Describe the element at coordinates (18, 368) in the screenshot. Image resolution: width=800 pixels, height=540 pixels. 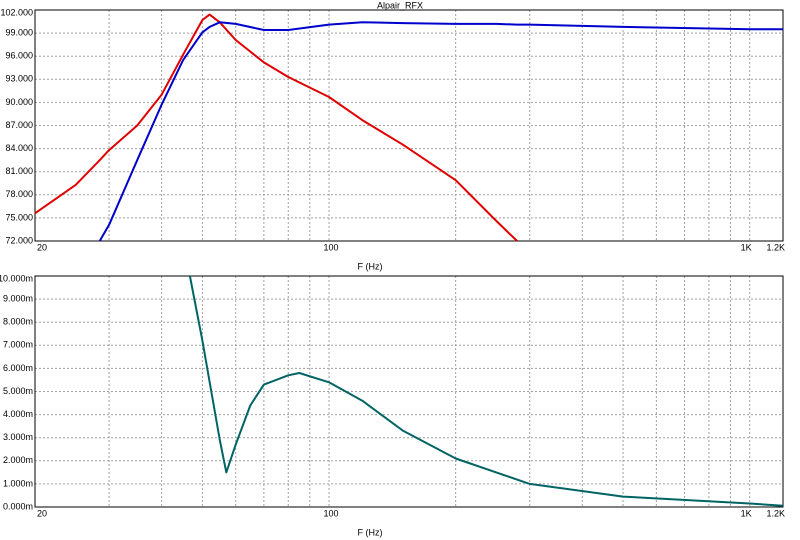
I see `y-tick-label: 6.000m` at that location.